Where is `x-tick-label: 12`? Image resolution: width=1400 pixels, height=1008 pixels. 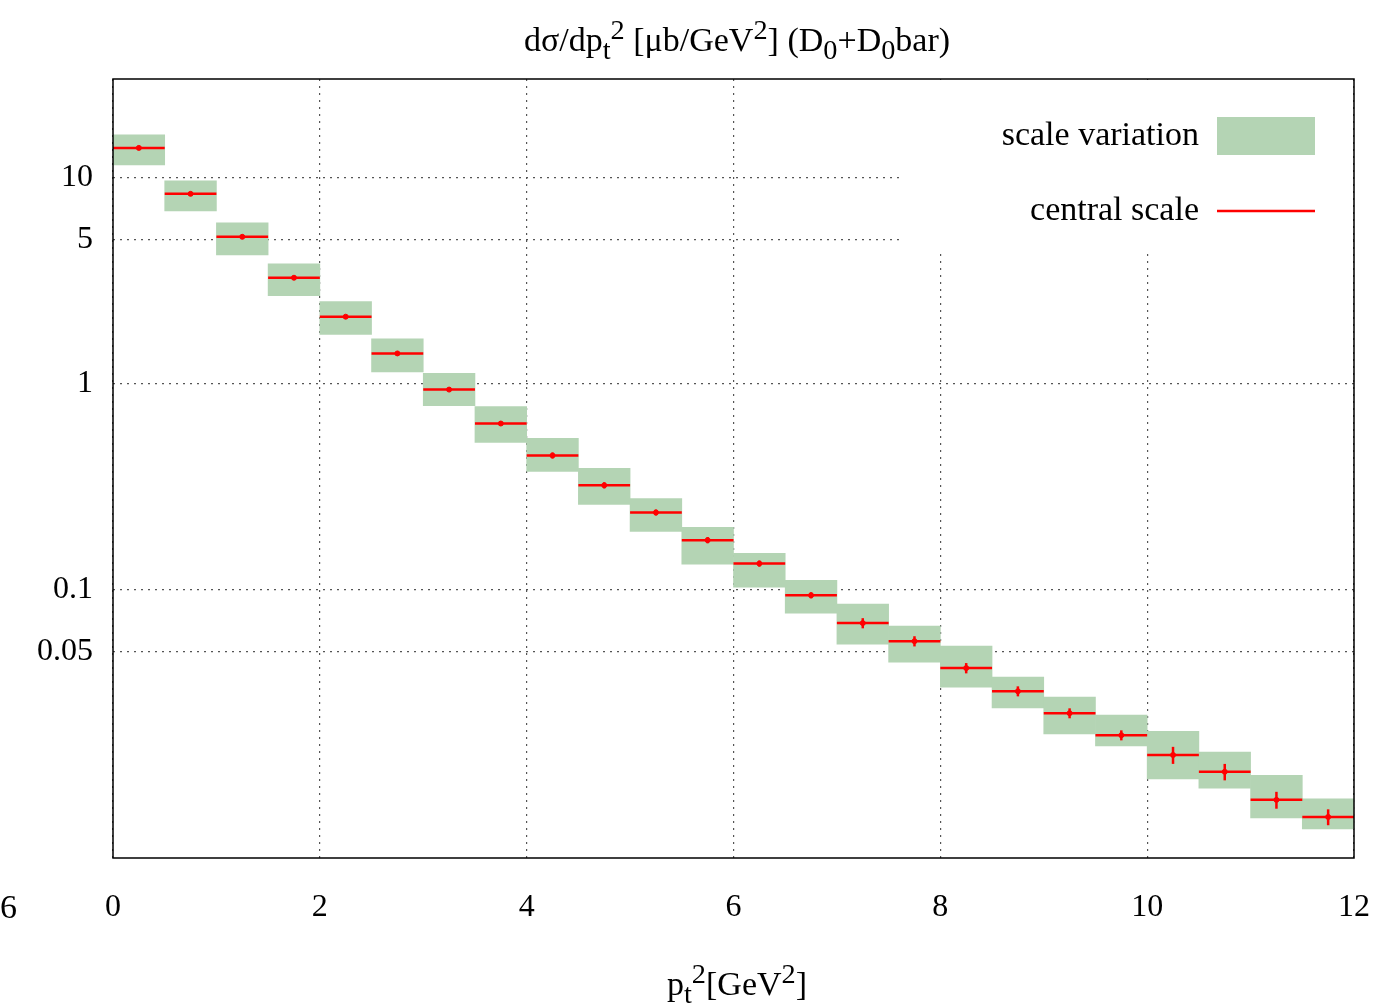 x-tick-label: 12 is located at coordinates (1354, 904).